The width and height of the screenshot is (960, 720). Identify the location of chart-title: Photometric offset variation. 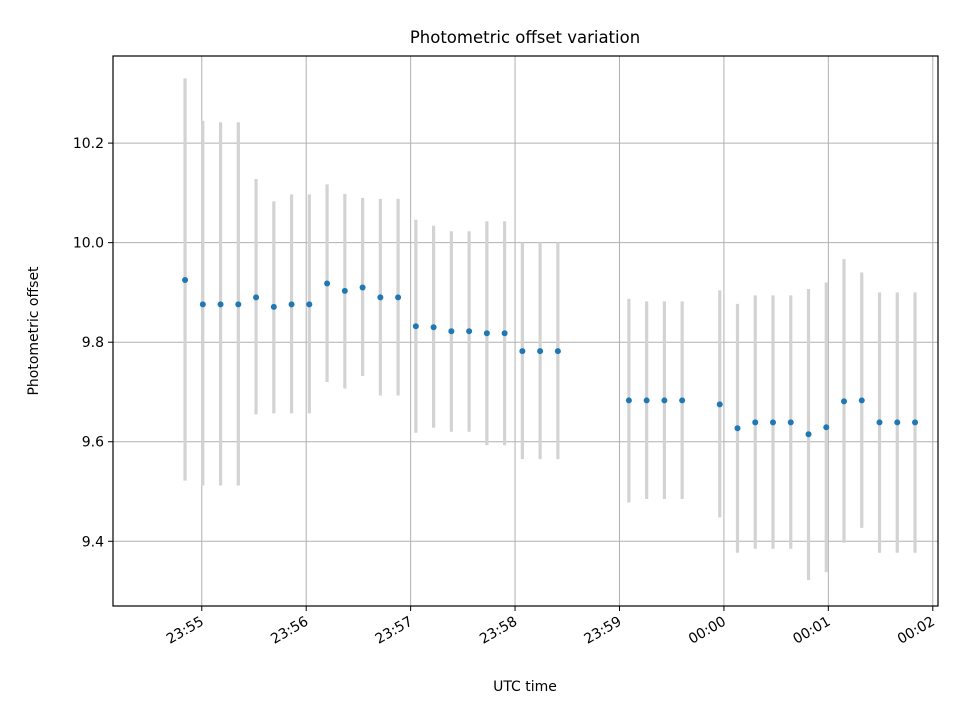
(525, 37).